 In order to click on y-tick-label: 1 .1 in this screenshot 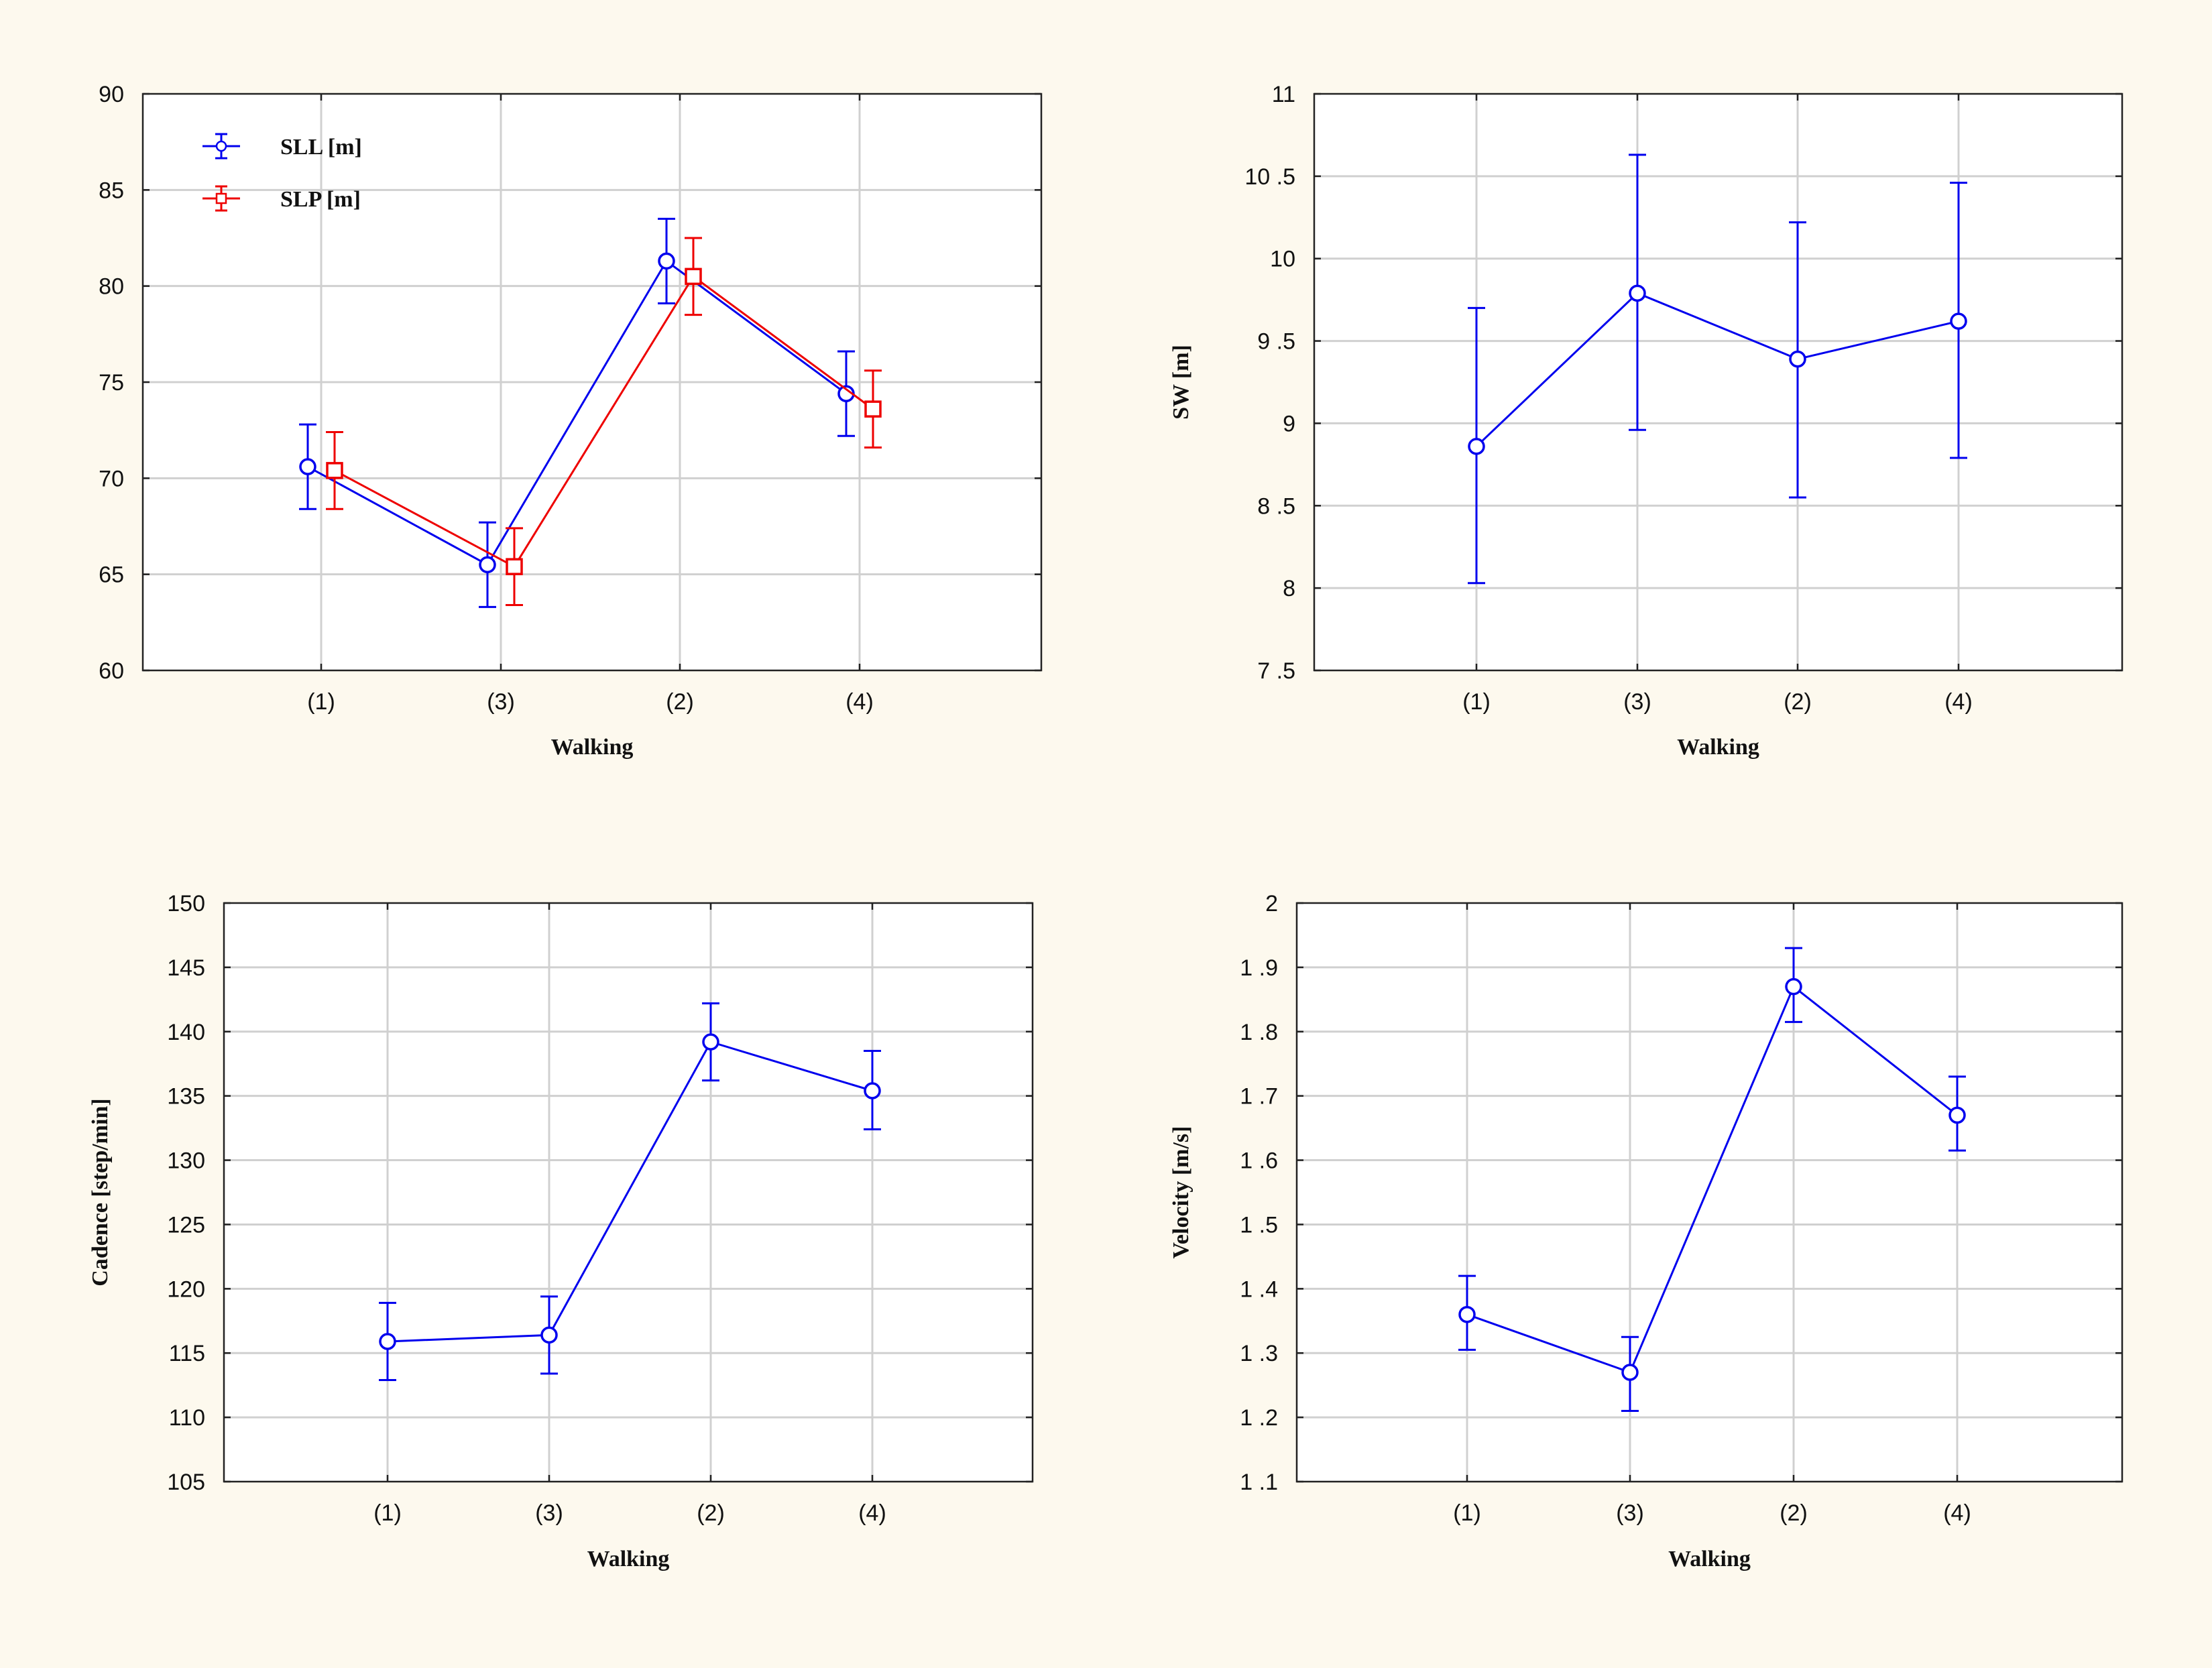, I will do `click(1259, 1482)`.